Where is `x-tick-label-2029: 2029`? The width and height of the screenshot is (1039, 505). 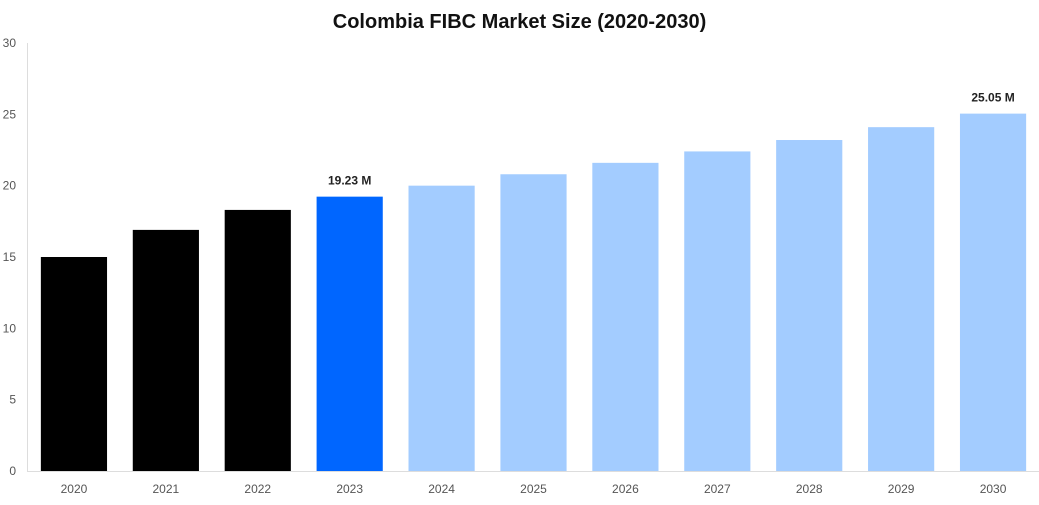 x-tick-label-2029: 2029 is located at coordinates (901, 489).